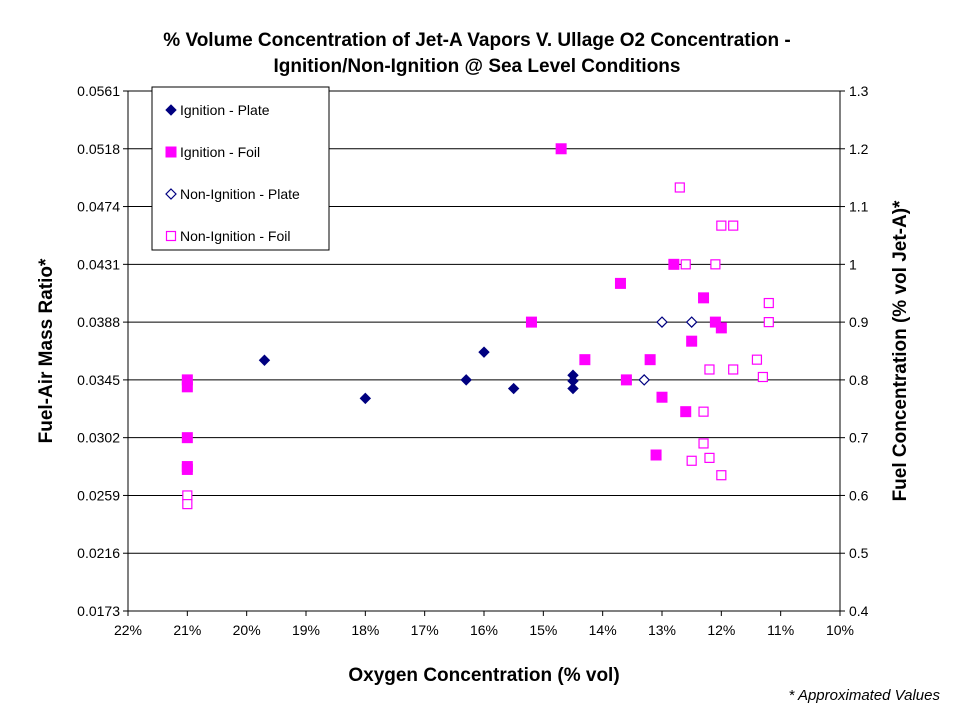 The image size is (960, 720). I want to click on y-tick-label: 0.0216, so click(98, 553).